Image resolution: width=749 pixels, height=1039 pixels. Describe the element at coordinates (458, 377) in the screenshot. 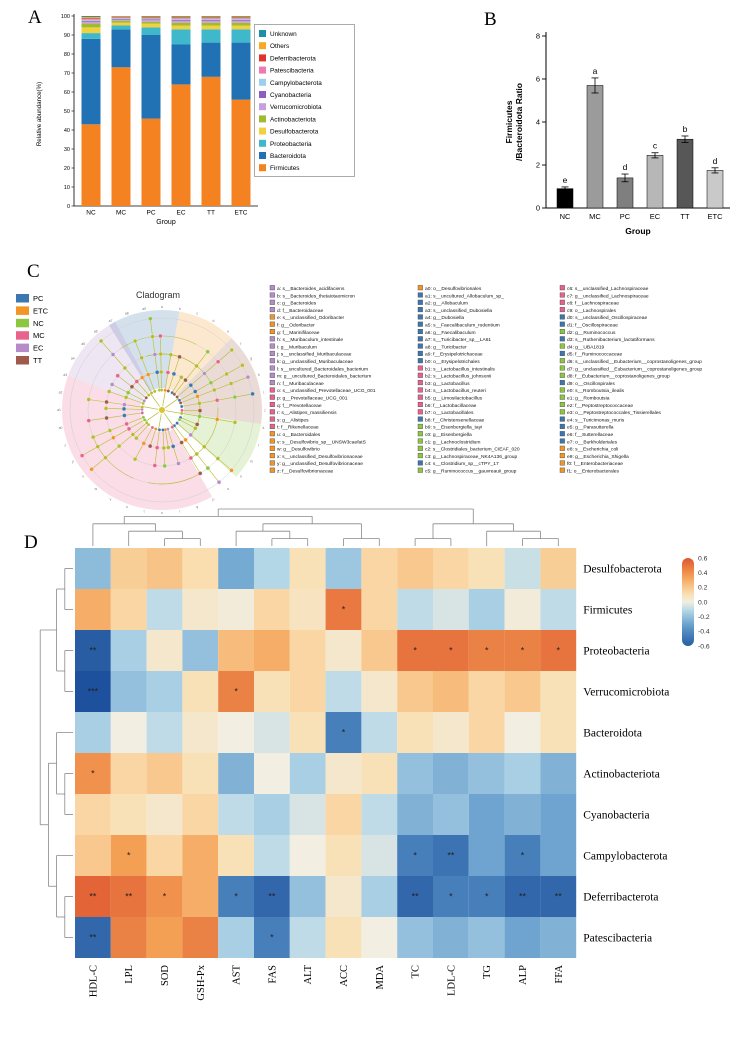

I see `taxa-label: b2: s__Lactobacillus_johnsonii` at that location.